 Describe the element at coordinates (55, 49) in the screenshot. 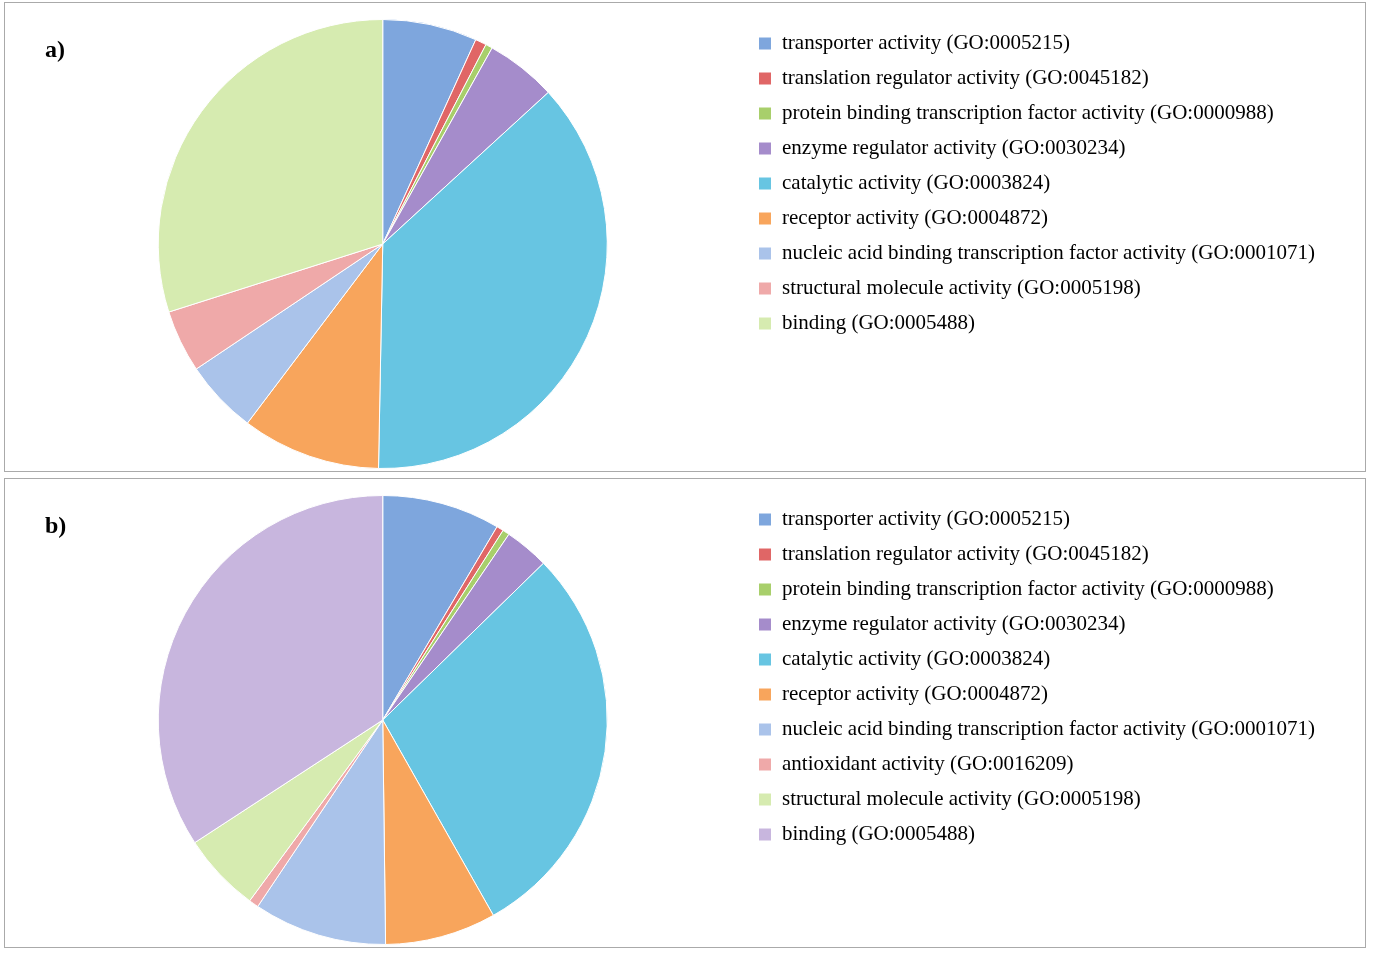

I see `text: a)` at that location.